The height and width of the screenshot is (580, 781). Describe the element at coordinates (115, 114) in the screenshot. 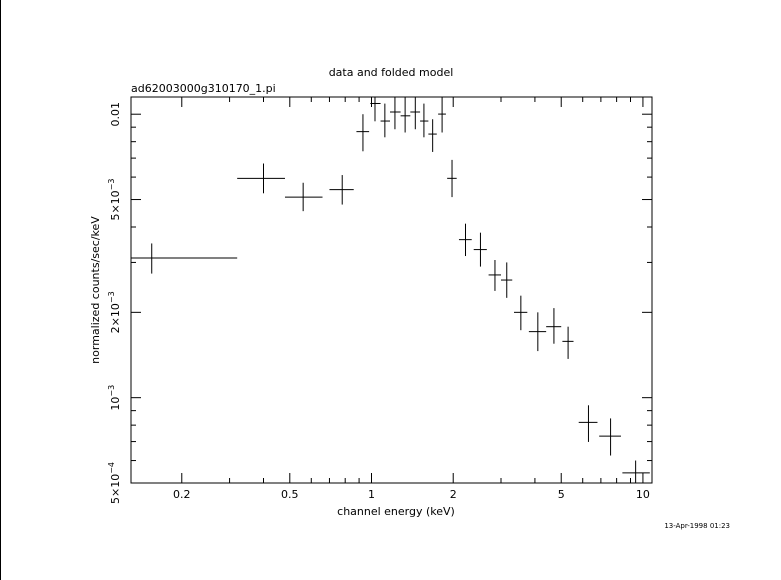

I see `y-tick-label: 0.01` at that location.